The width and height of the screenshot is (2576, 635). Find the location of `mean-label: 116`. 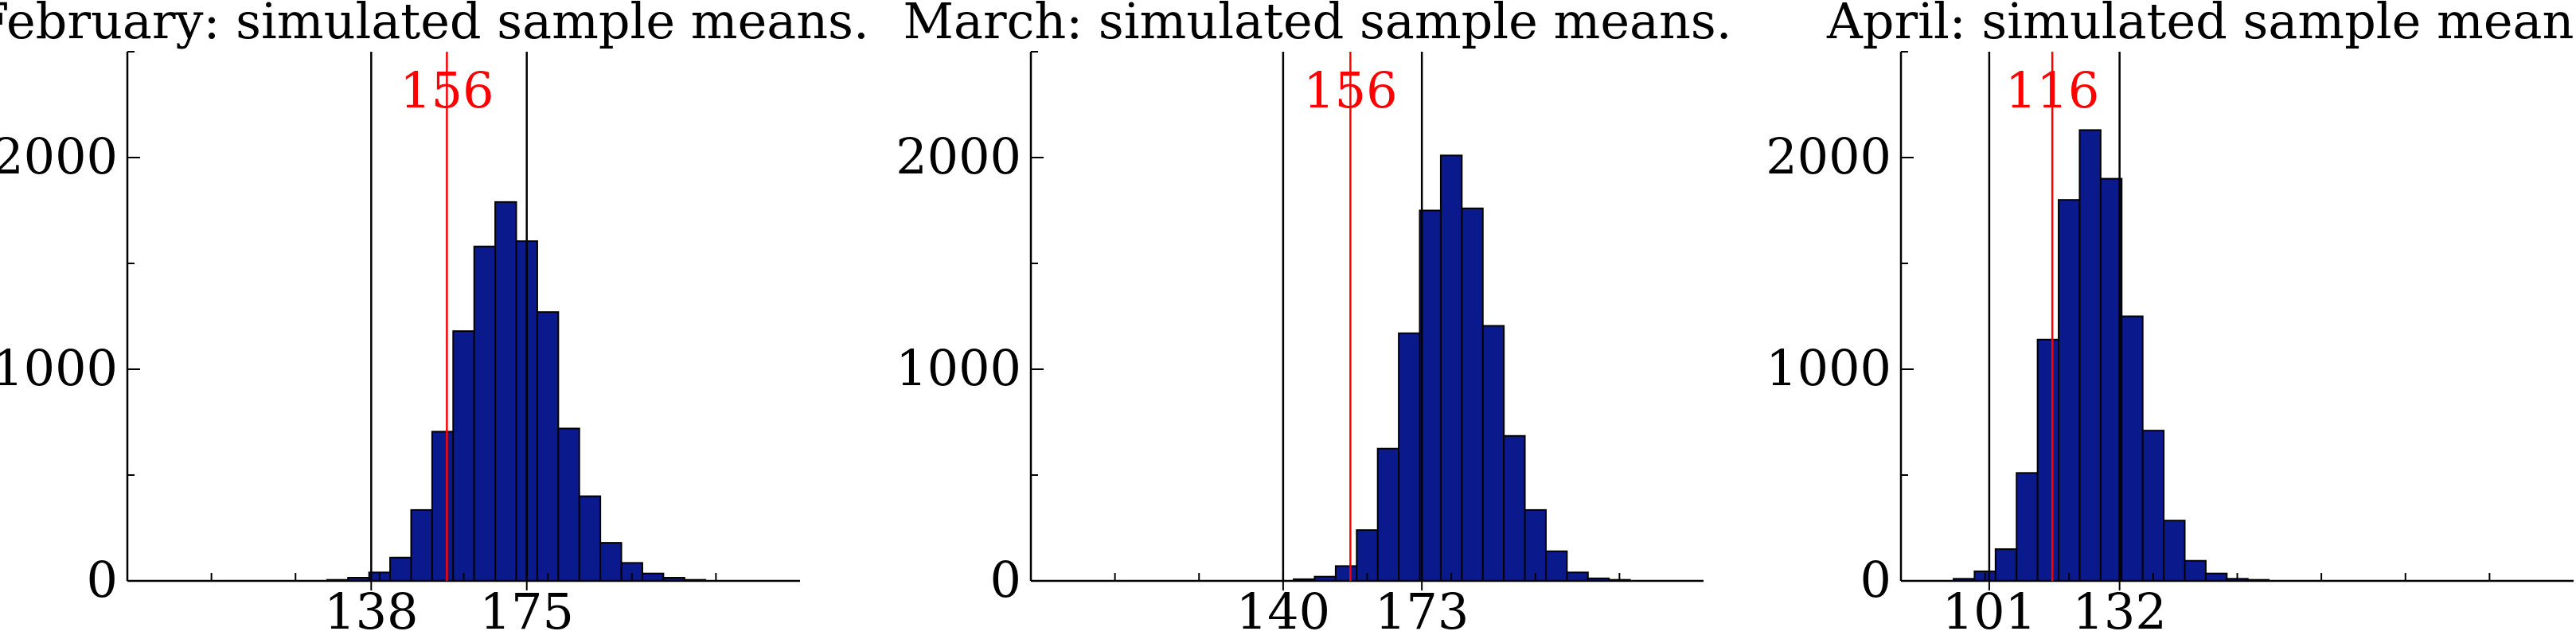

mean-label: 116 is located at coordinates (2052, 90).